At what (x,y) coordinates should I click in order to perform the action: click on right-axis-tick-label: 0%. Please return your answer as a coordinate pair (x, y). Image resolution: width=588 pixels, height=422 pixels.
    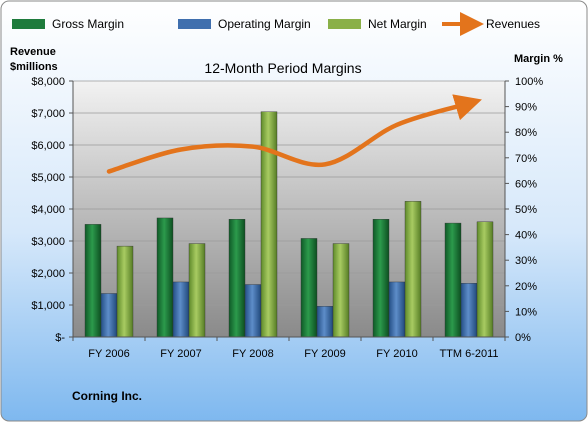
    Looking at the image, I should click on (523, 338).